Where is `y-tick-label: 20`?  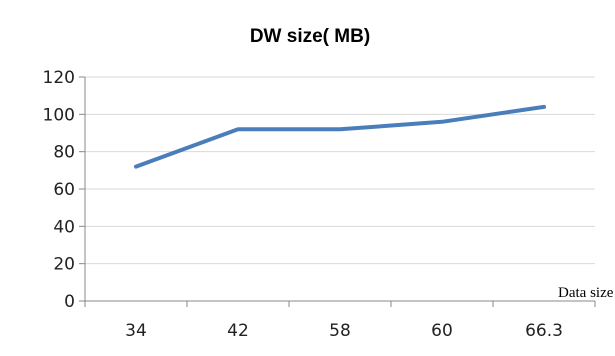
y-tick-label: 20 is located at coordinates (64, 265).